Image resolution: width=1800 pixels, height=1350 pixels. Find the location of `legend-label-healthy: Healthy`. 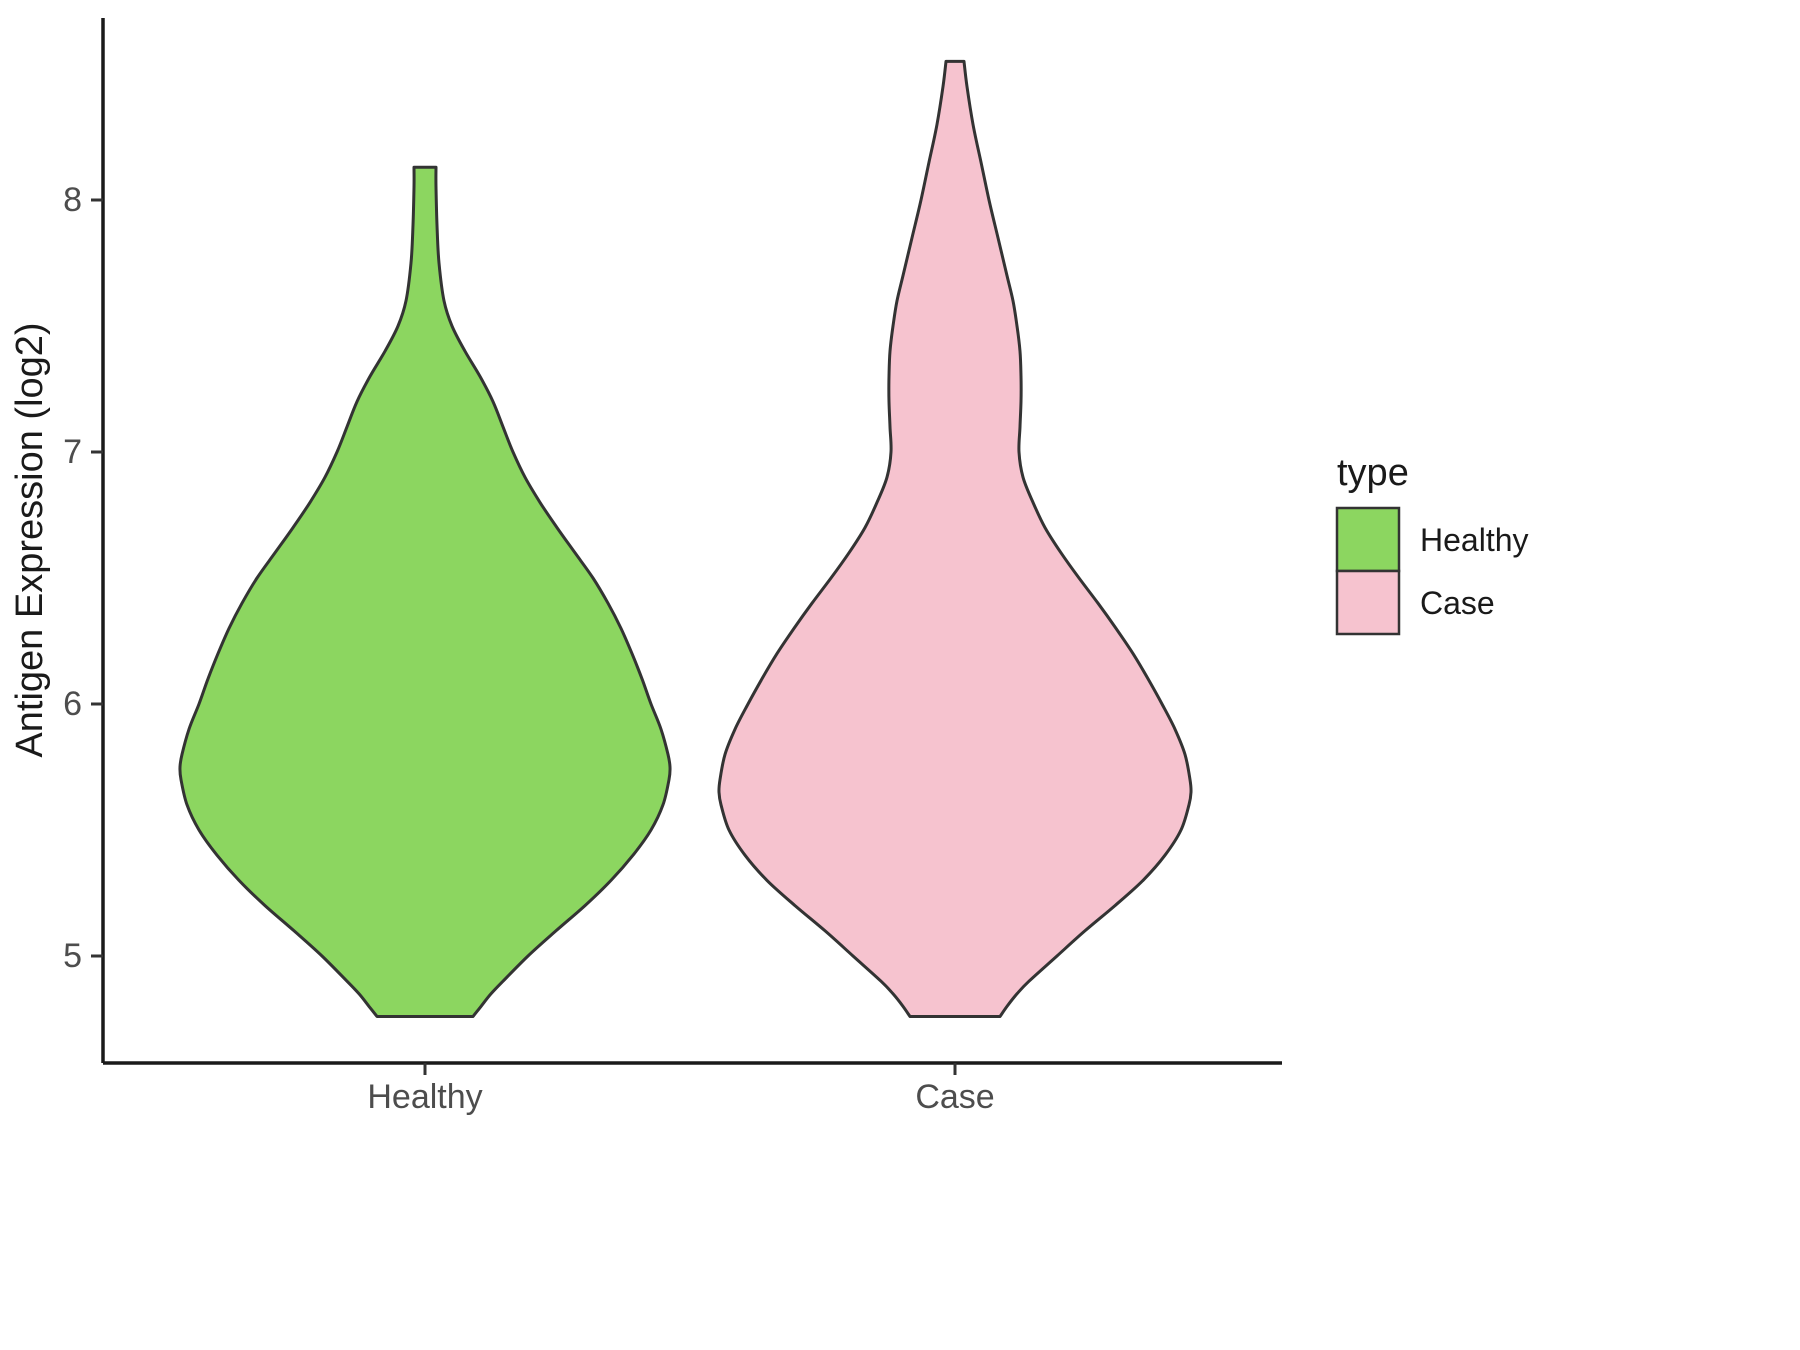

legend-label-healthy: Healthy is located at coordinates (1474, 540).